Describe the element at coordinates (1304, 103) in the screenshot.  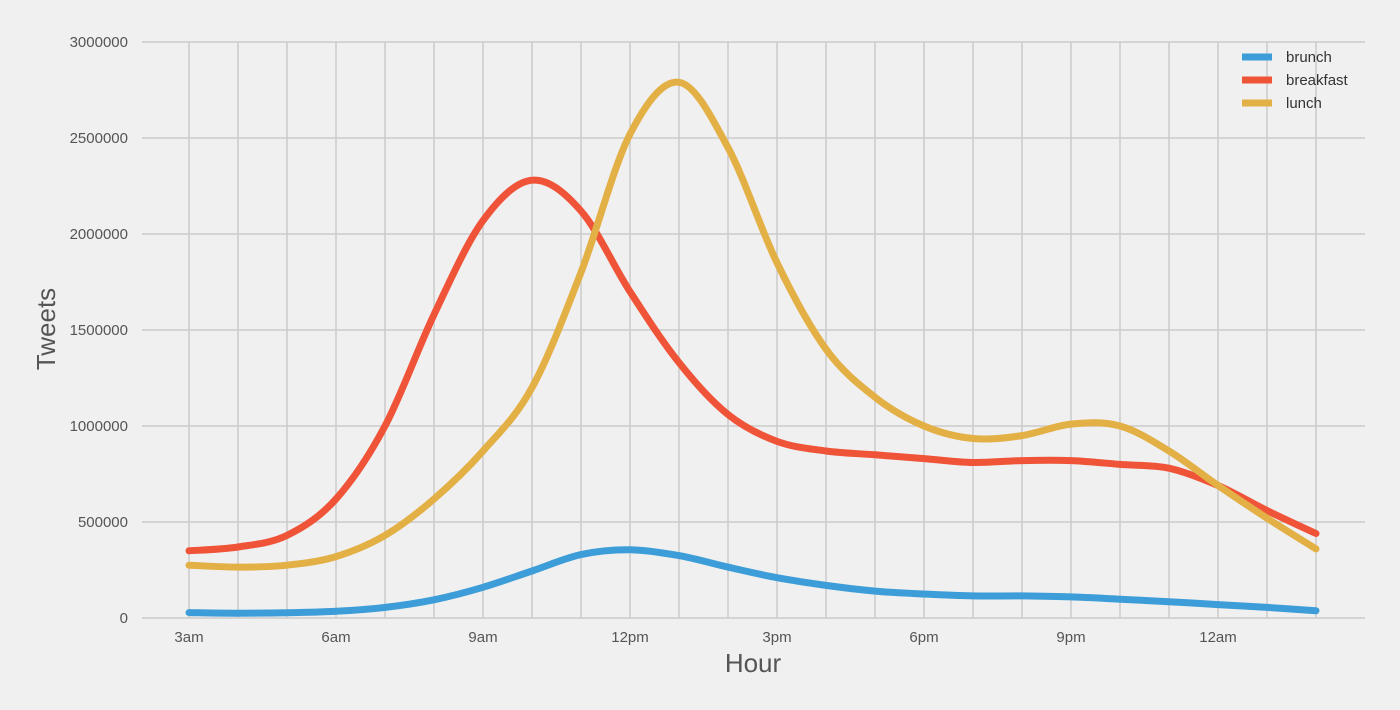
I see `legend-label-lunch: lunch` at that location.